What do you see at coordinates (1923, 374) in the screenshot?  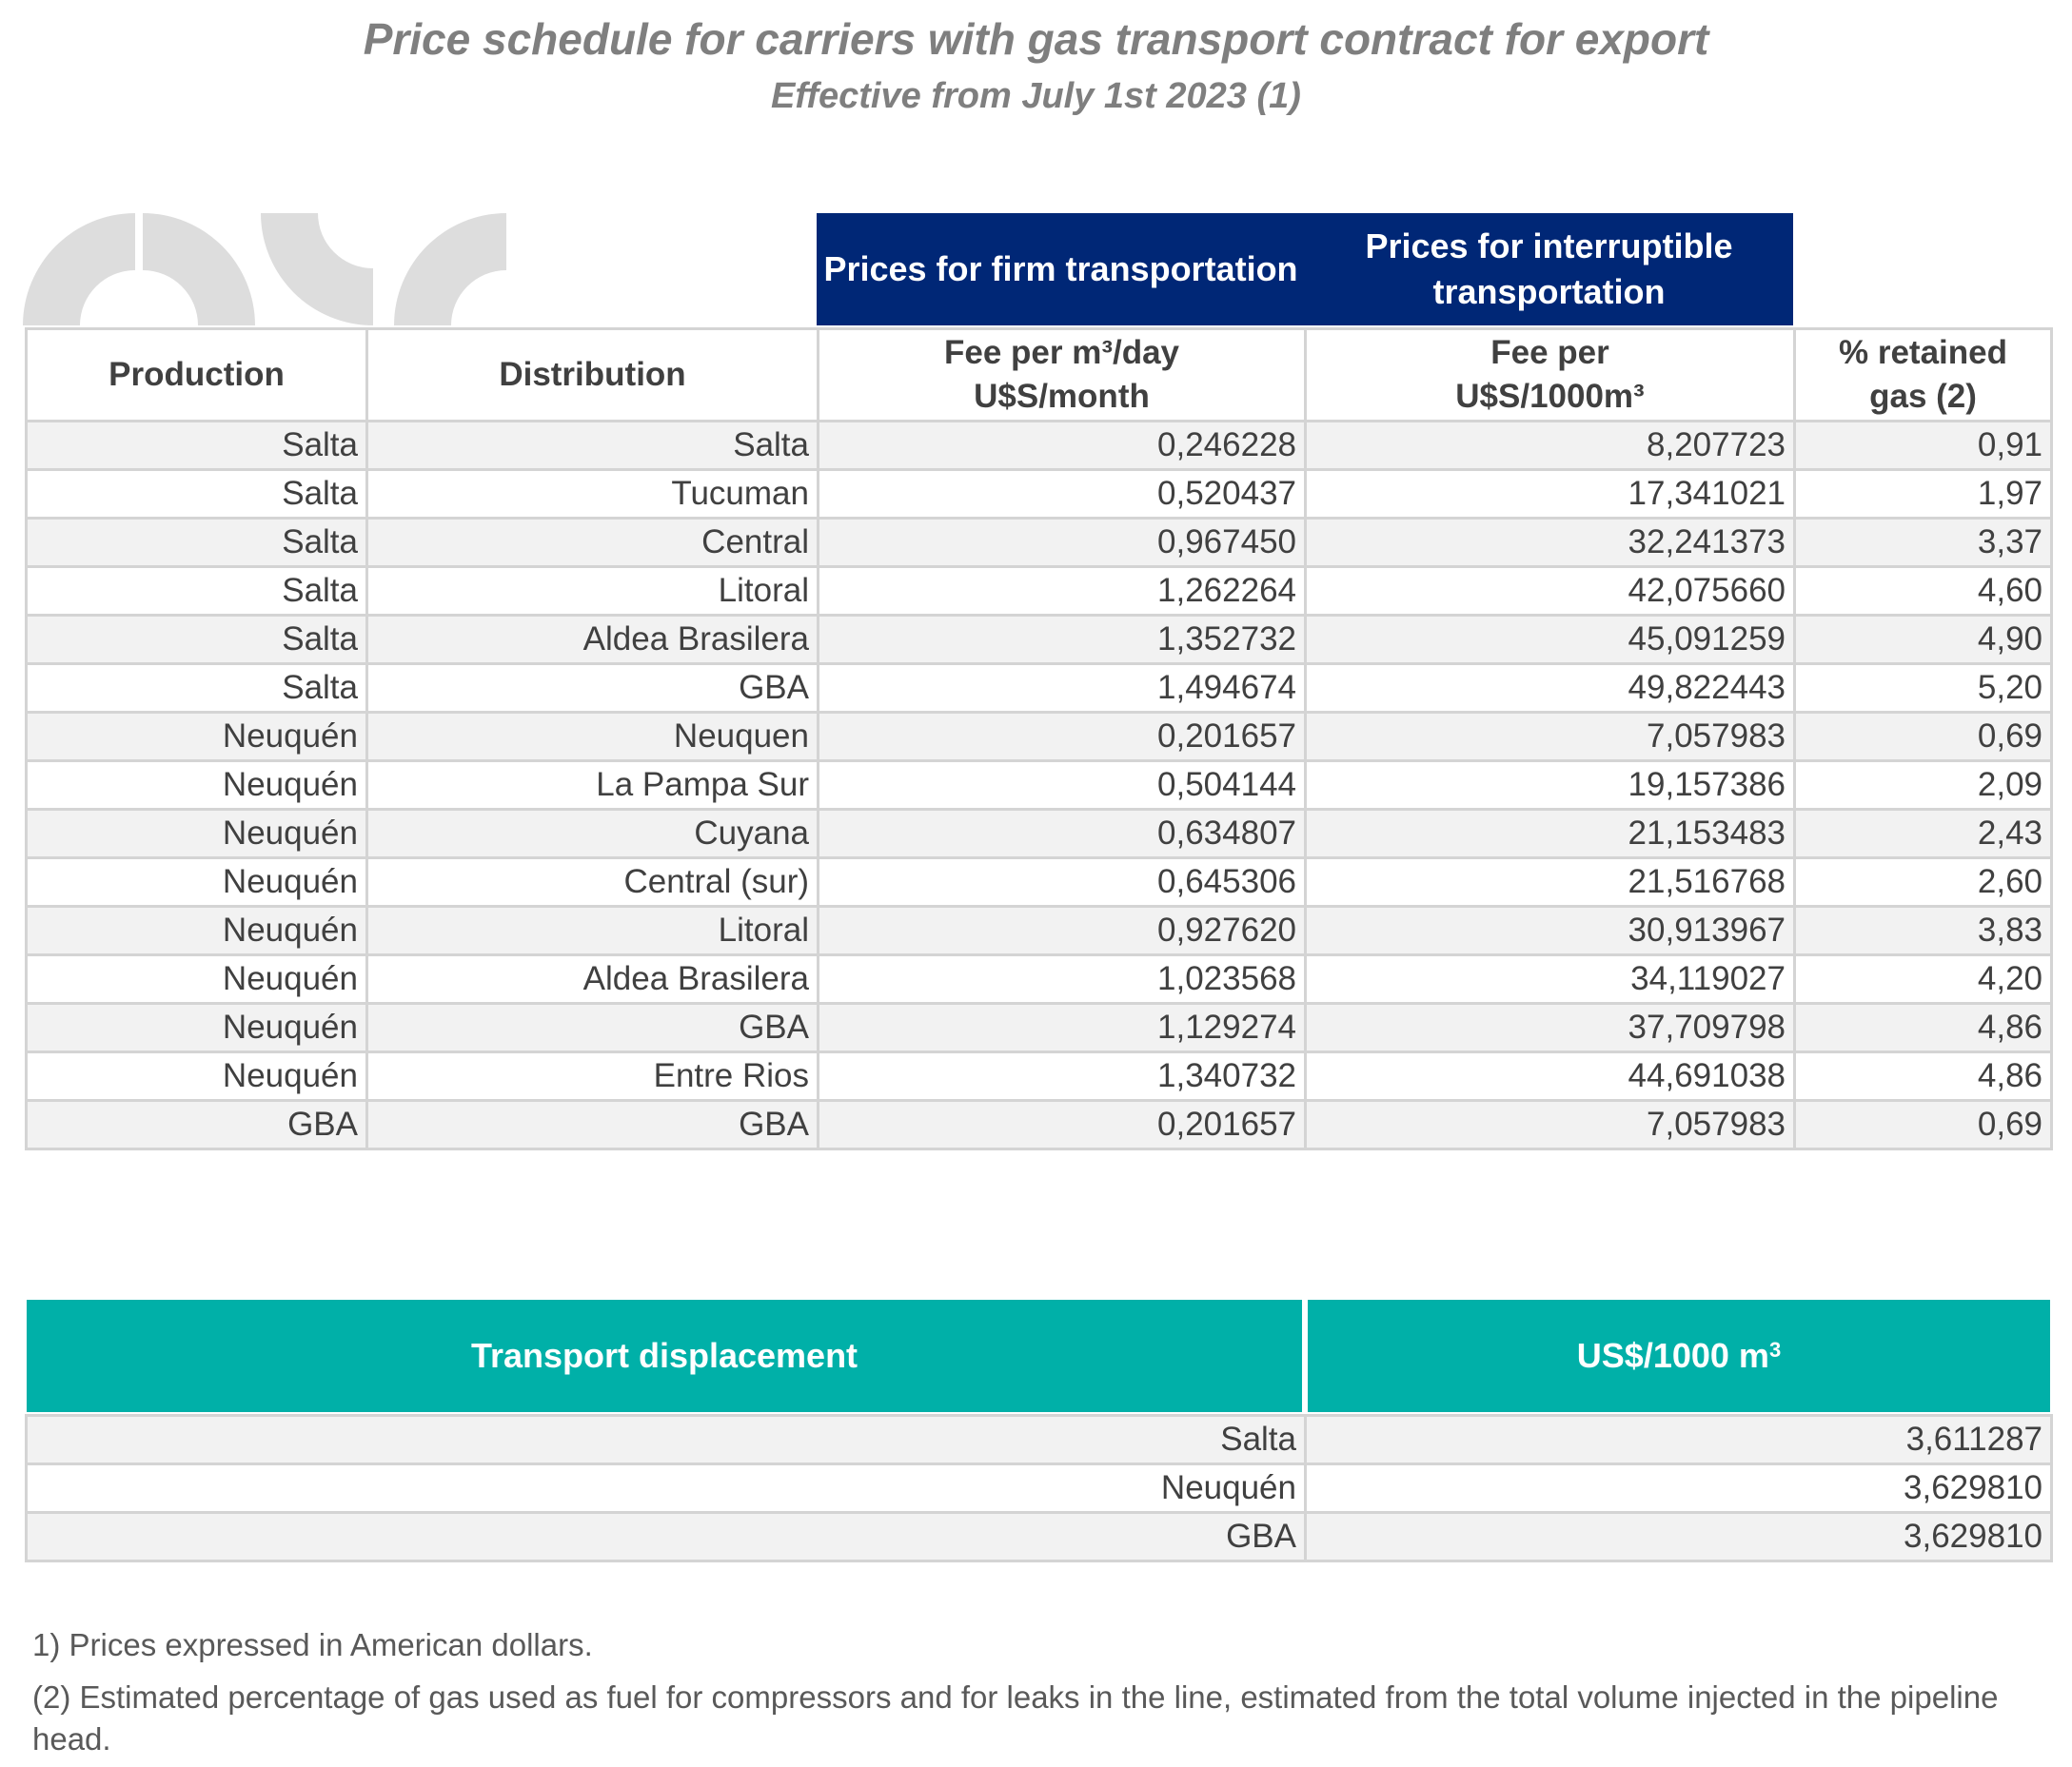 I see `retained-gas-header: % retained gas (2)` at bounding box center [1923, 374].